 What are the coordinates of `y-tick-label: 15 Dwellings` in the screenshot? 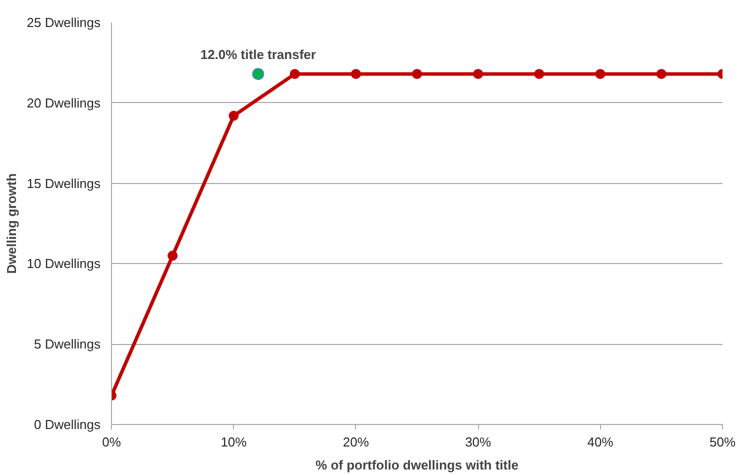 It's located at (63, 183).